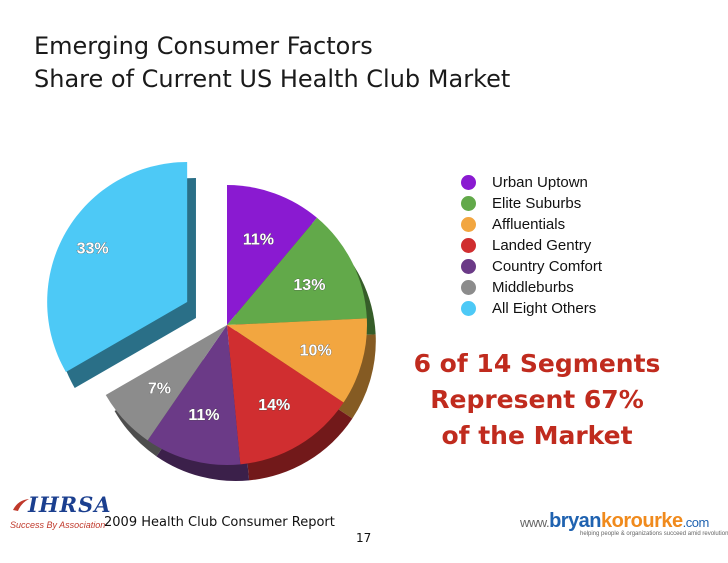  I want to click on callout-line-1: 6 of 14 Segments, so click(537, 363).